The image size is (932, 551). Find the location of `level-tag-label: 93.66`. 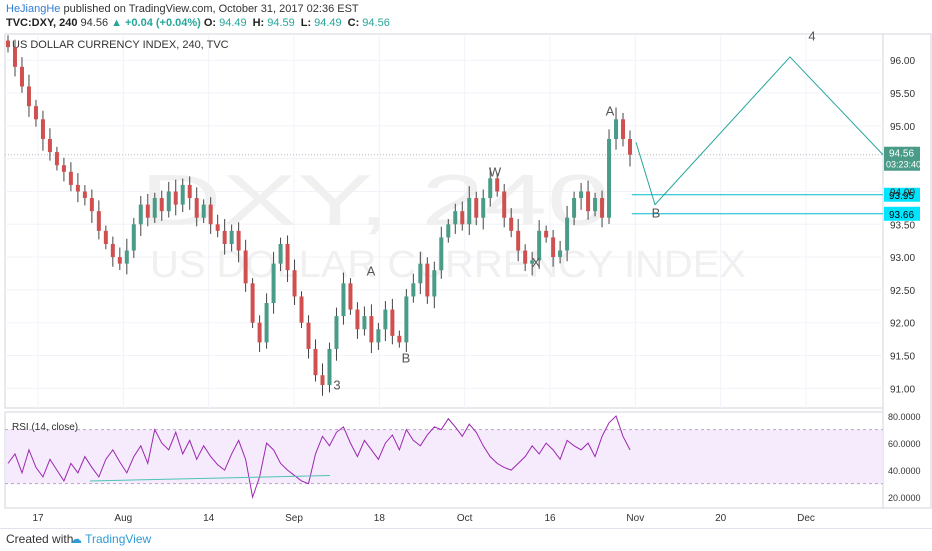

level-tag-label: 93.66 is located at coordinates (901, 215).